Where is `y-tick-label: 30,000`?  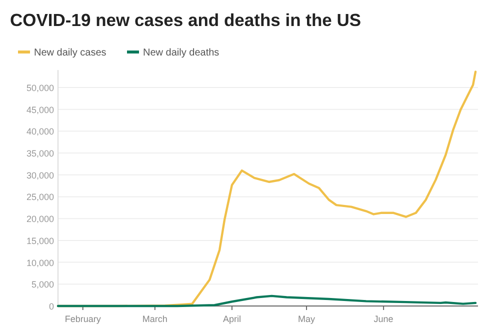
y-tick-label: 30,000 is located at coordinates (40, 175).